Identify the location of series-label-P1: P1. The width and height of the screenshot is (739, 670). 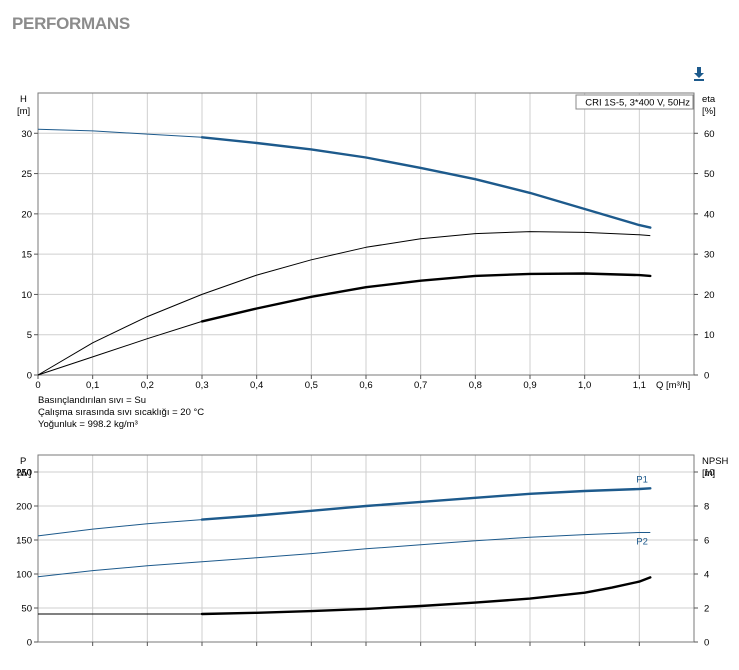
(642, 479).